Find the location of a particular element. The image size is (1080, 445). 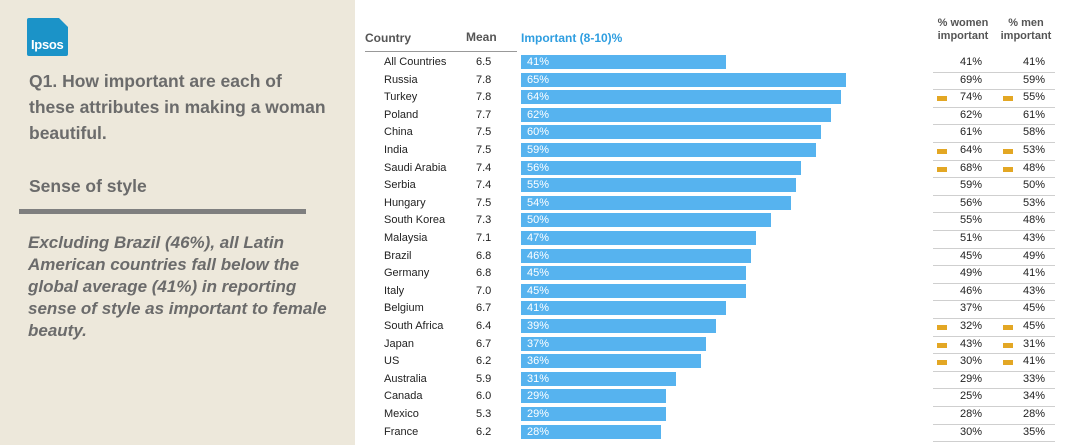

bar-value-label: 50% is located at coordinates (538, 220).